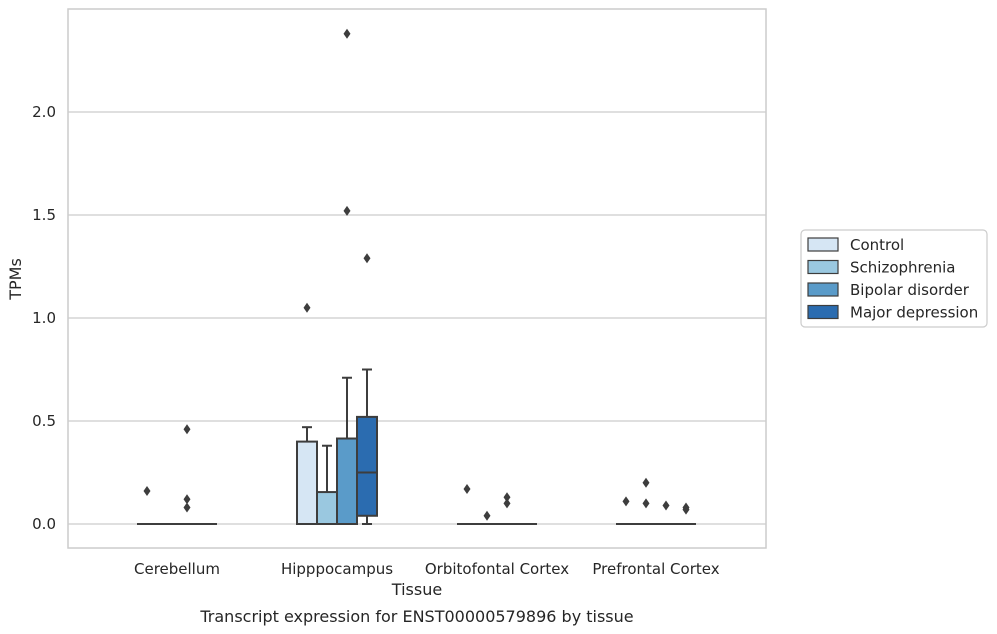  What do you see at coordinates (44, 112) in the screenshot?
I see `y-tick-label: 2.0` at bounding box center [44, 112].